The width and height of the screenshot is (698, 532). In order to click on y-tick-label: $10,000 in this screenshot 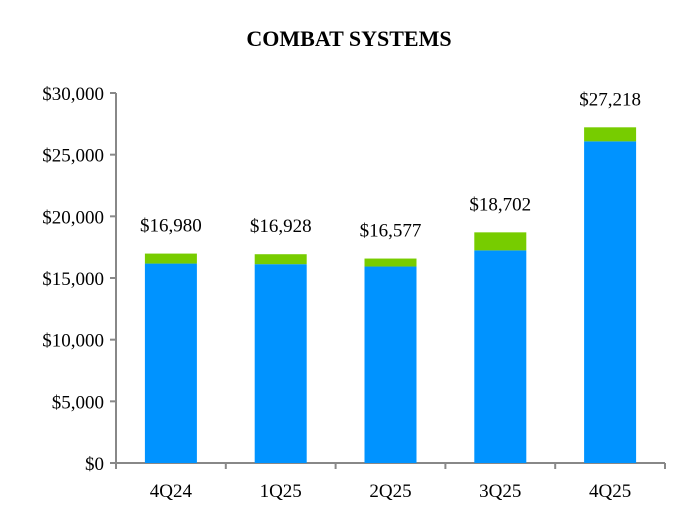, I will do `click(73, 341)`.